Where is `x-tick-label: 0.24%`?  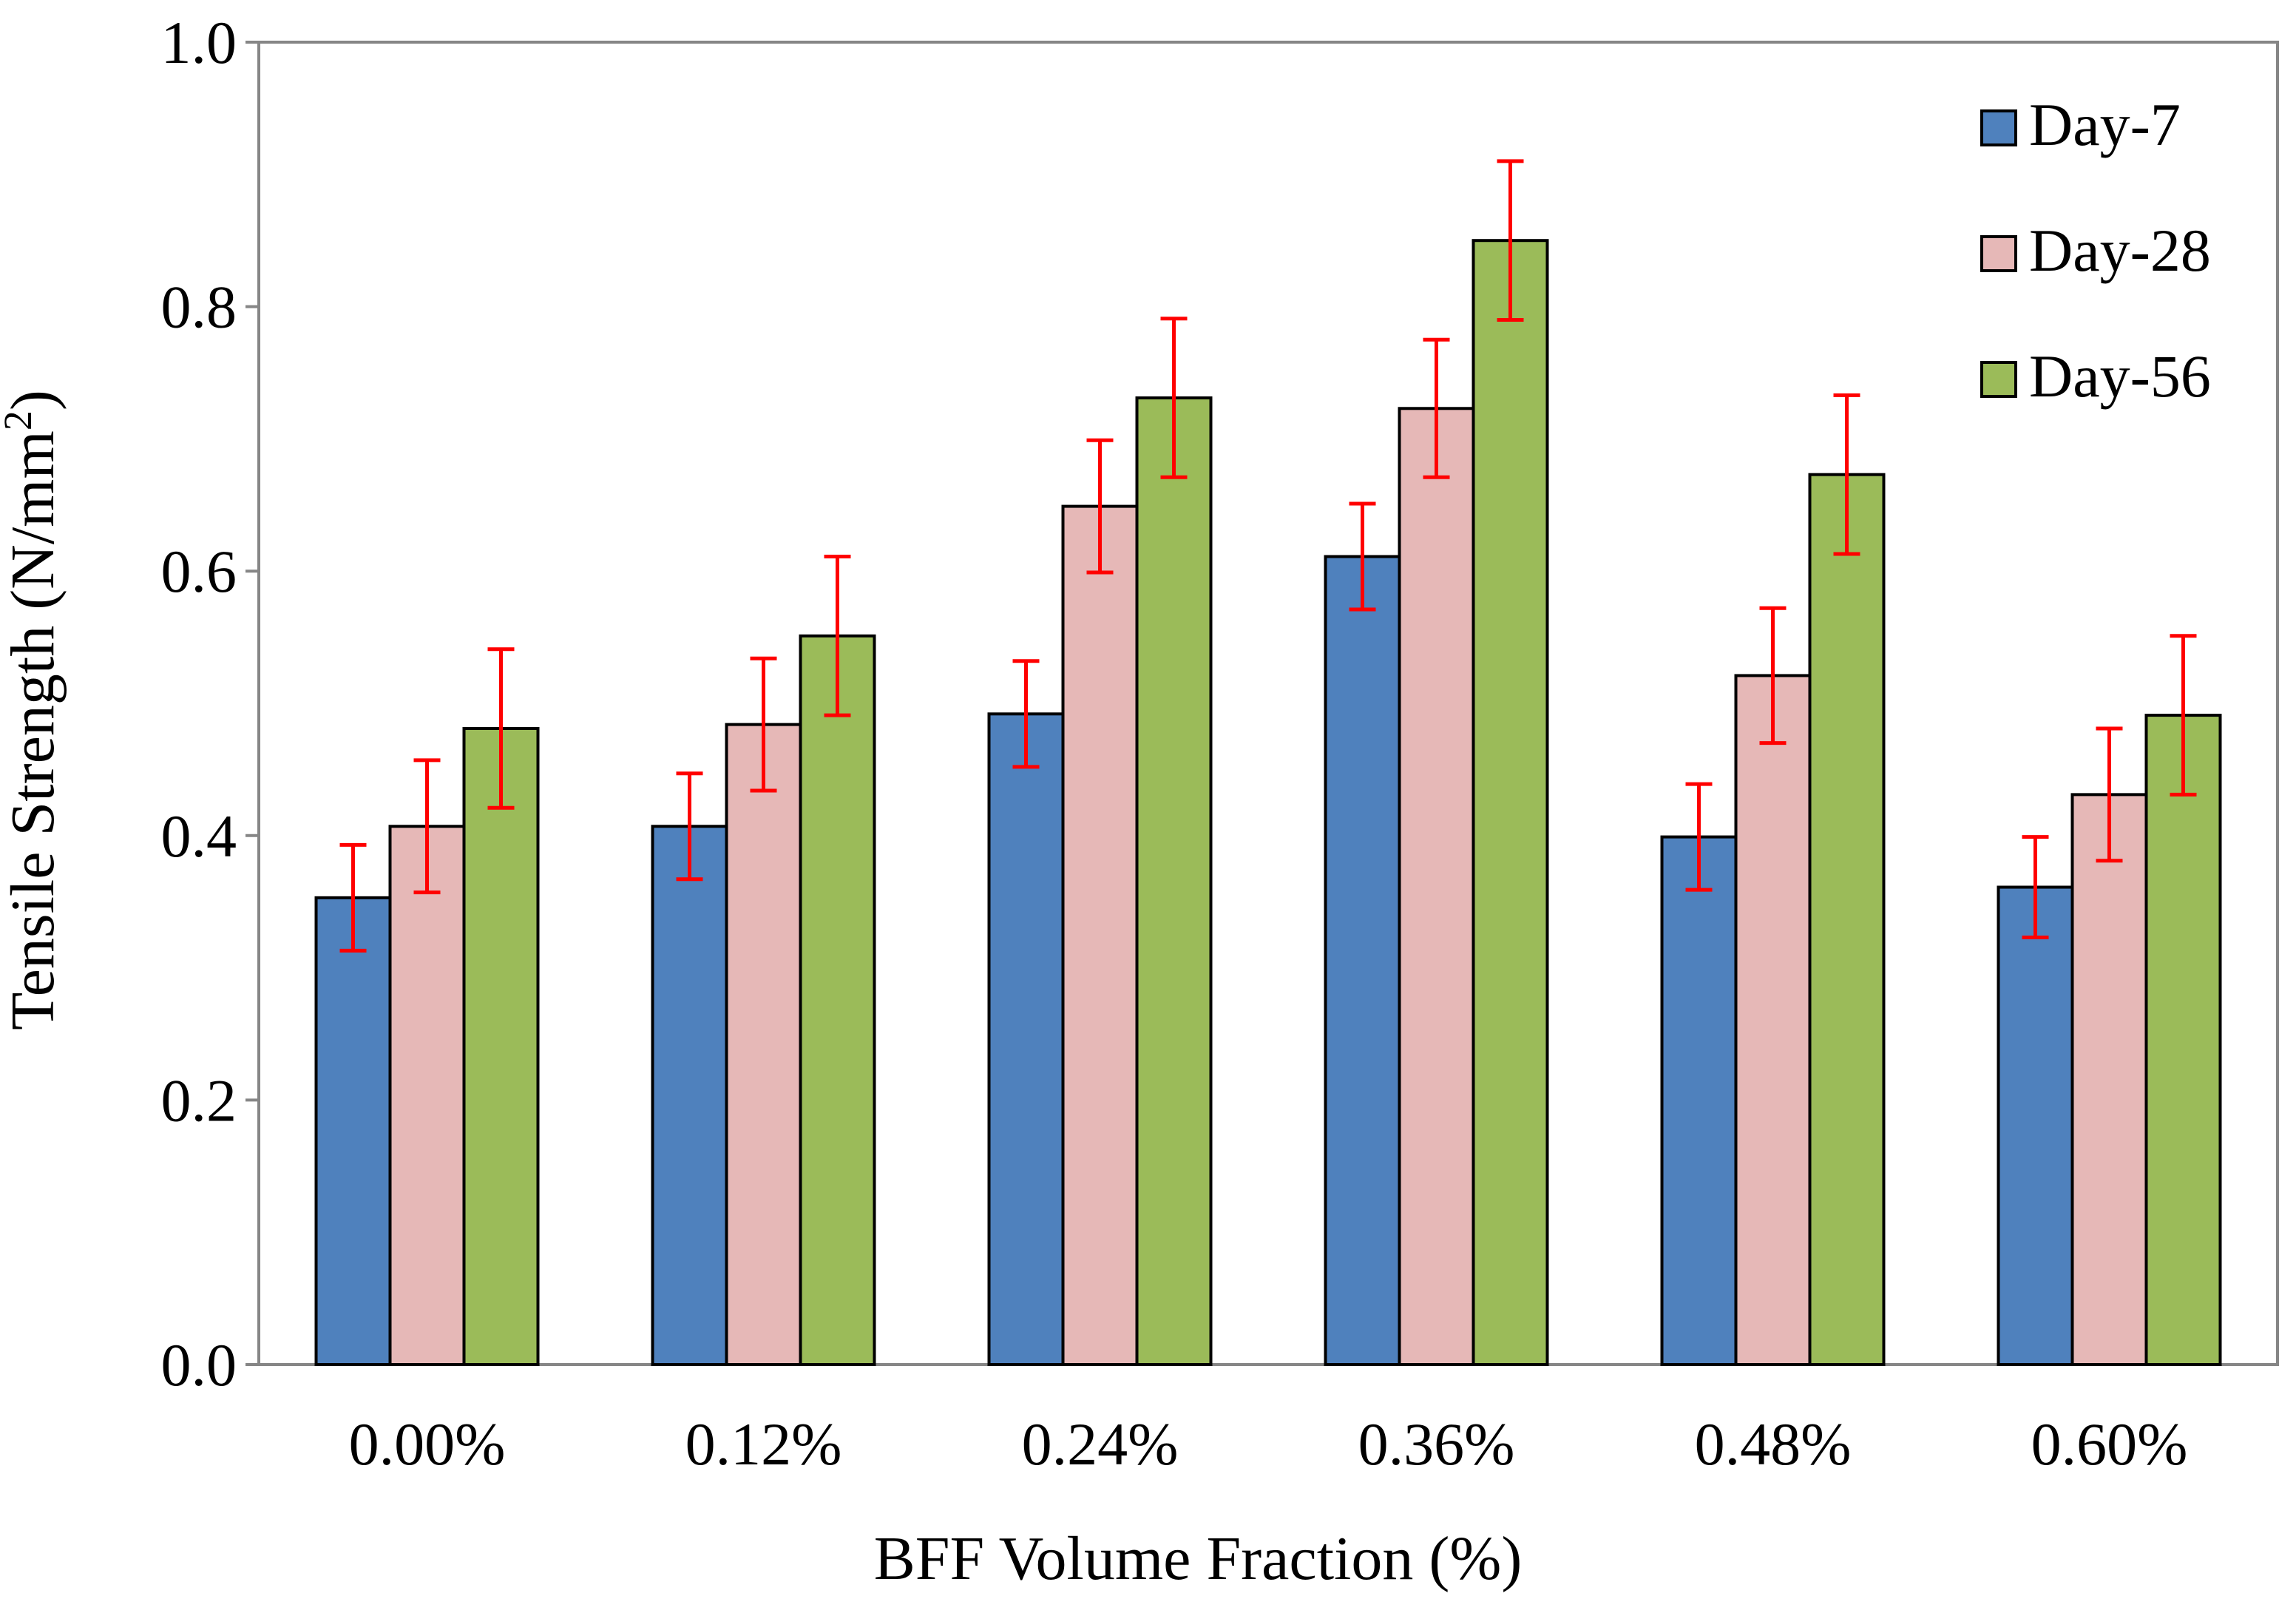 x-tick-label: 0.24% is located at coordinates (1100, 1444).